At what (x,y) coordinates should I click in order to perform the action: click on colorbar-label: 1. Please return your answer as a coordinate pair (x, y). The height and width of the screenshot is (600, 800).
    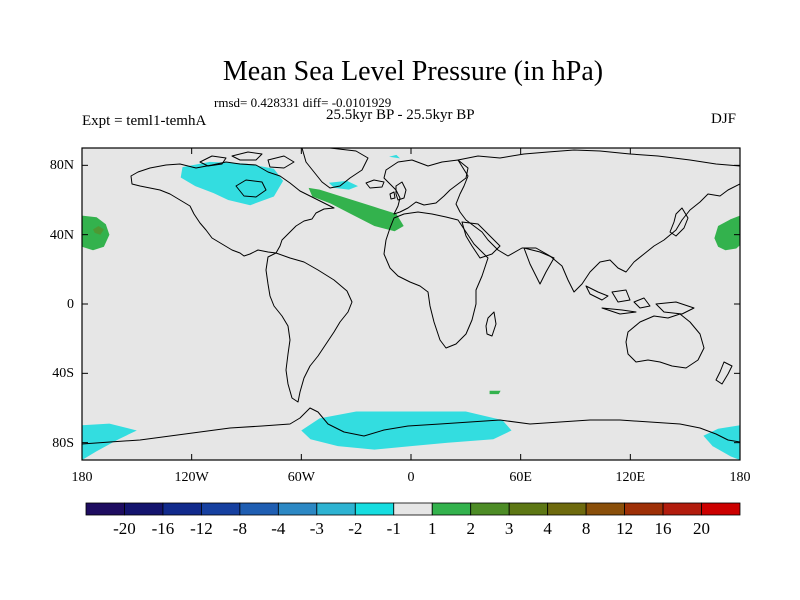
    Looking at the image, I should click on (432, 528).